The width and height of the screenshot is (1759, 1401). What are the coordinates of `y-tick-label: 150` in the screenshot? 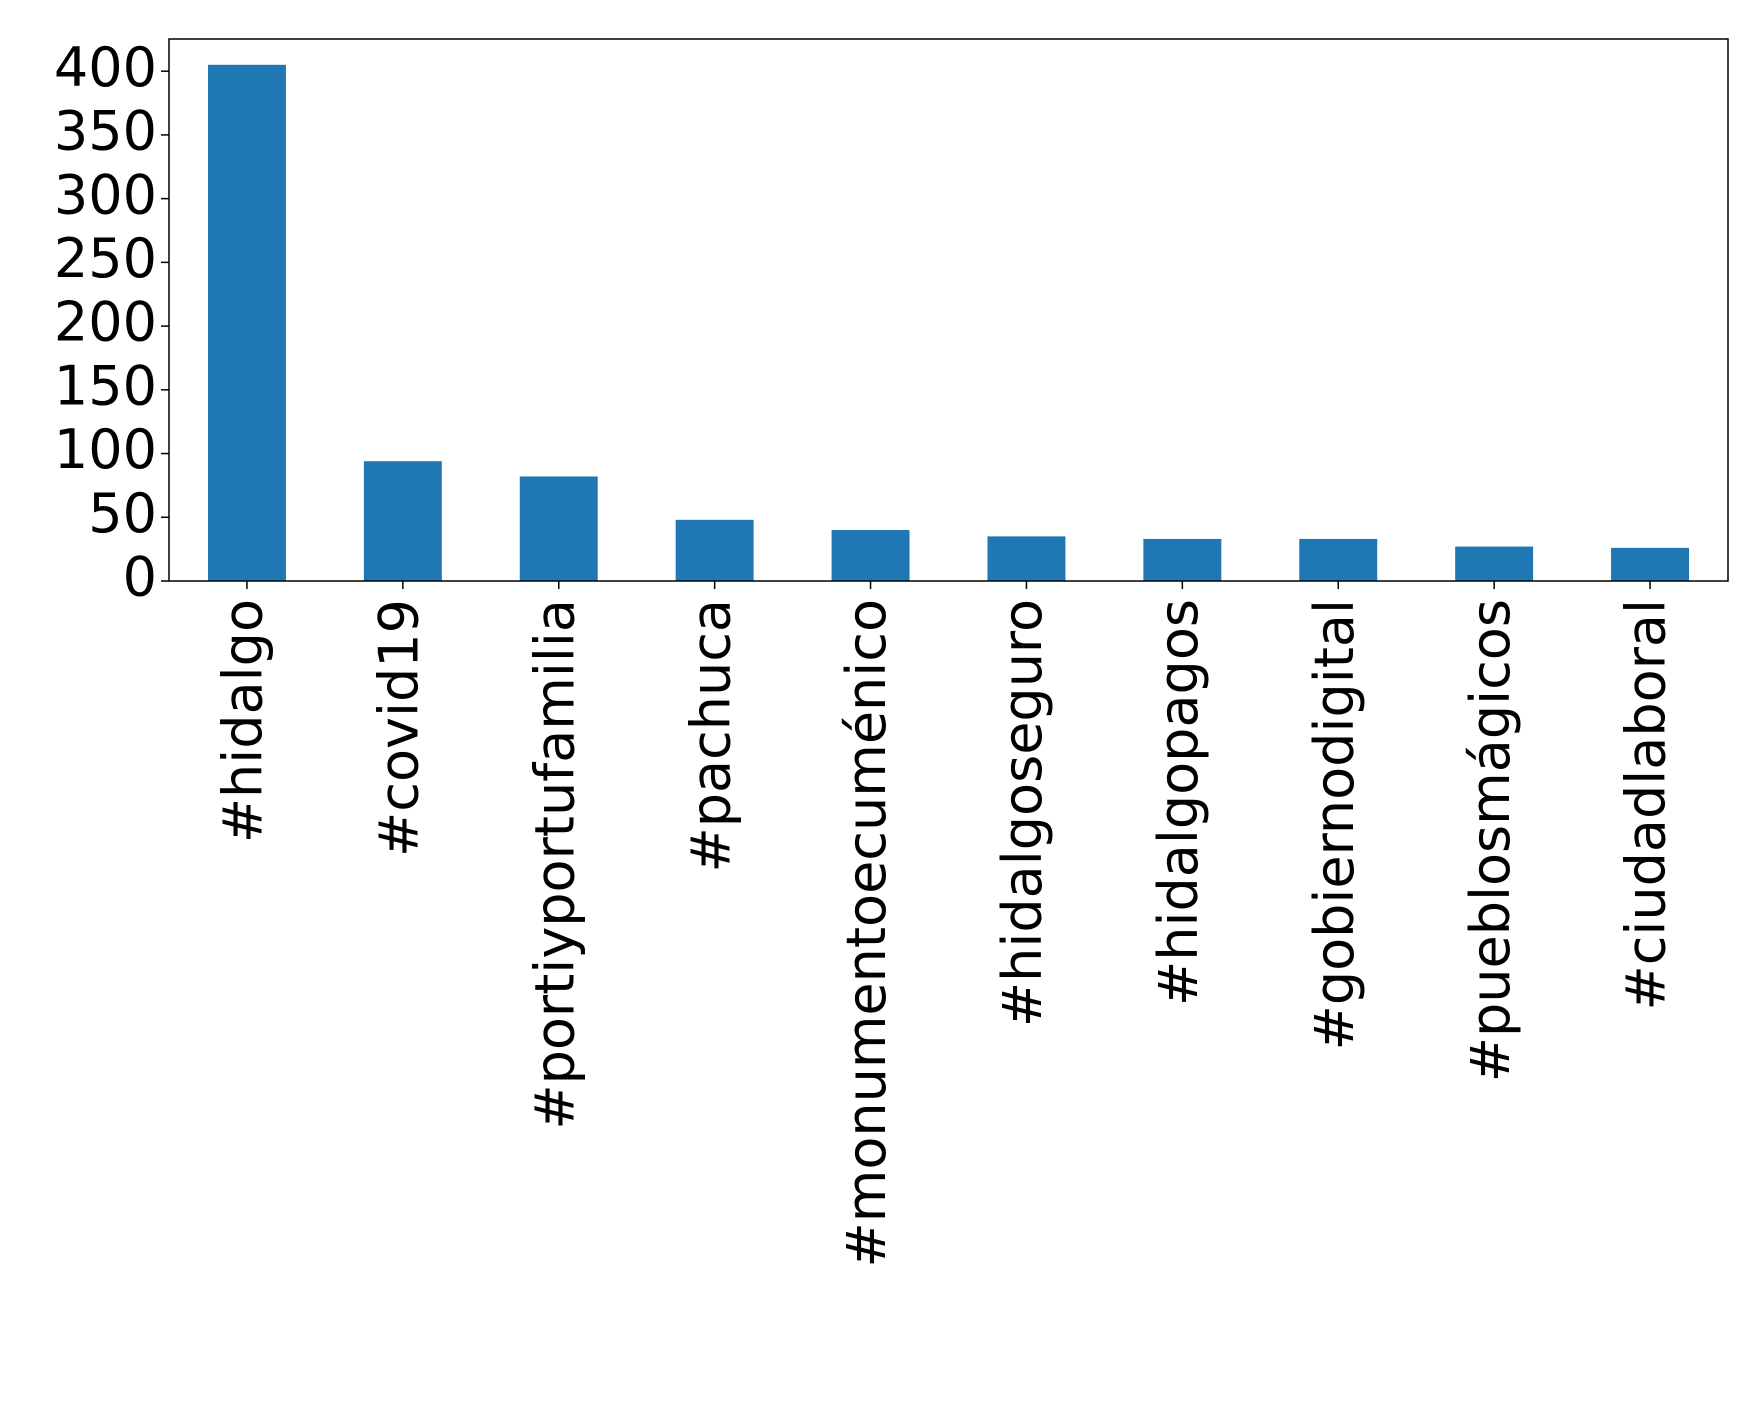 It's located at (105, 385).